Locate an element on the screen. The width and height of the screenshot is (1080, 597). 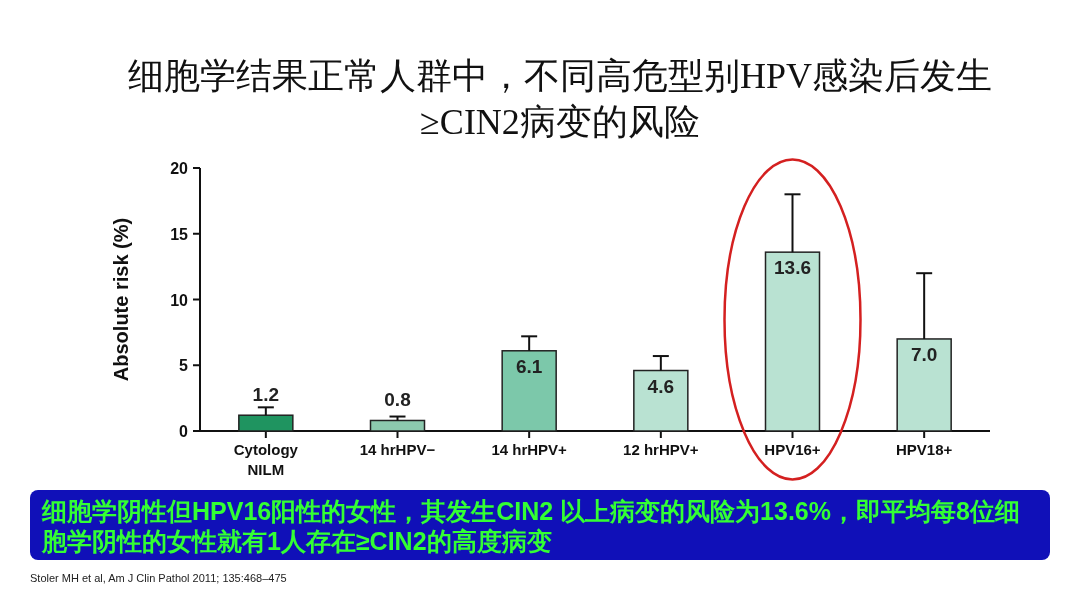
y-tick-label: 0 is located at coordinates (184, 431).